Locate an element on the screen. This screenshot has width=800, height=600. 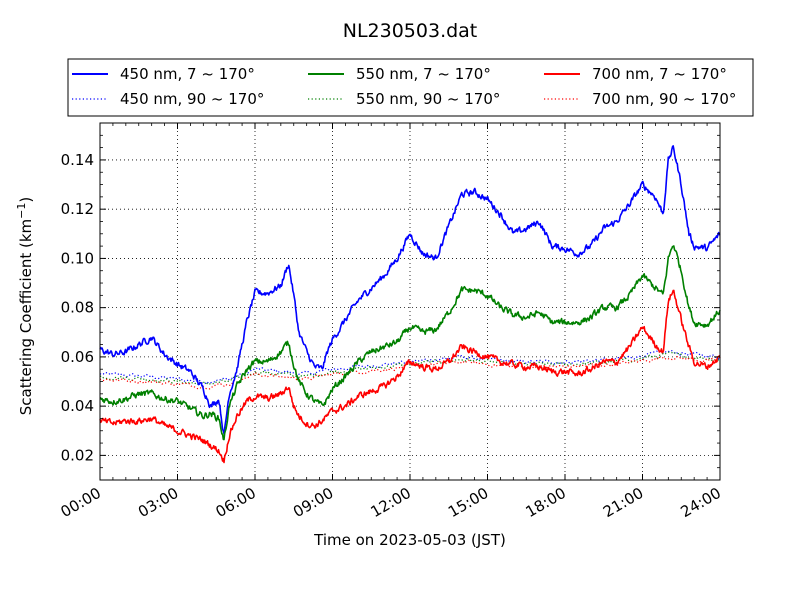
legend-label: 450 nm, 90 ~ 170° is located at coordinates (192, 99).